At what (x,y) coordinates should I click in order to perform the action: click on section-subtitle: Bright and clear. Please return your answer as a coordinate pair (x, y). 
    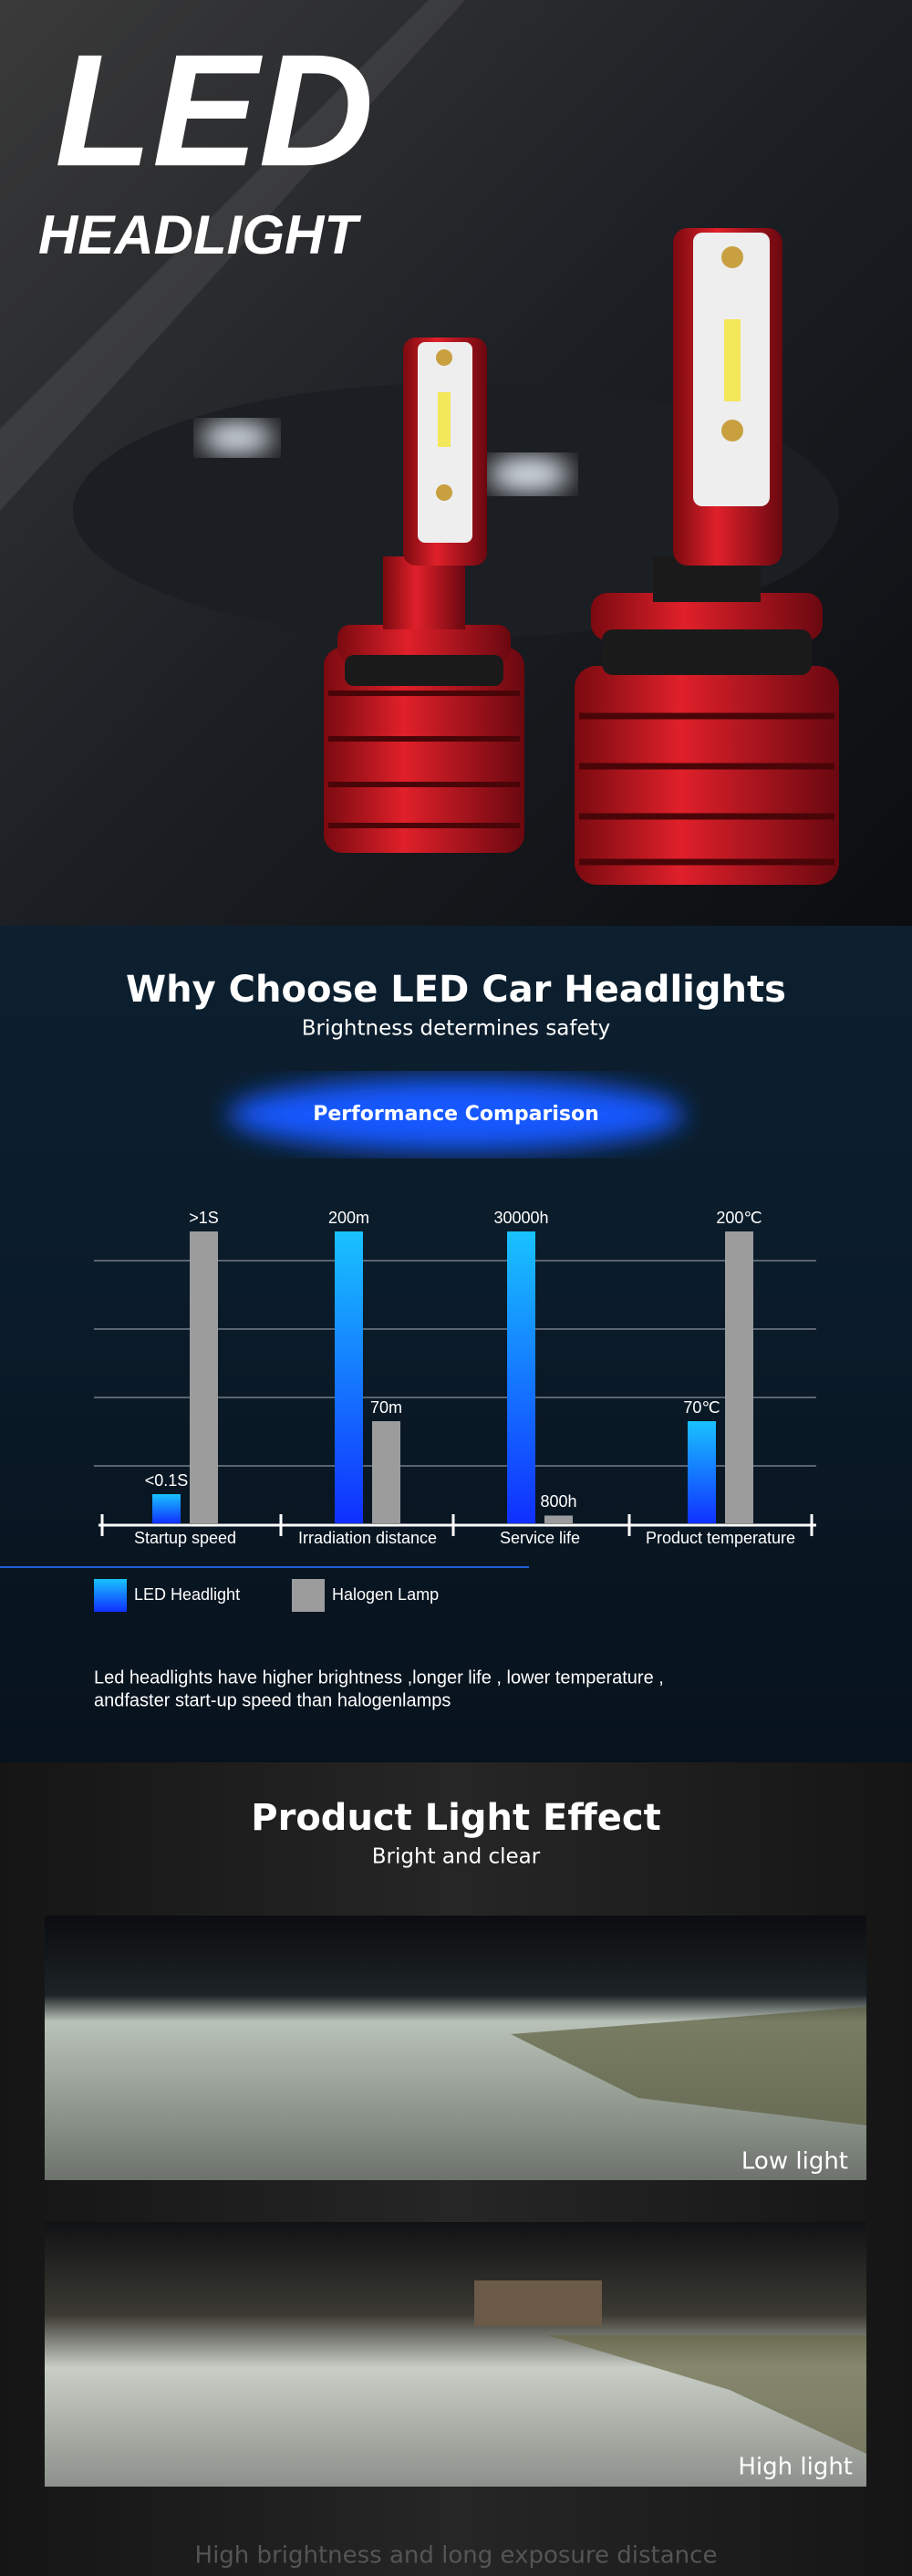
    Looking at the image, I should click on (457, 1857).